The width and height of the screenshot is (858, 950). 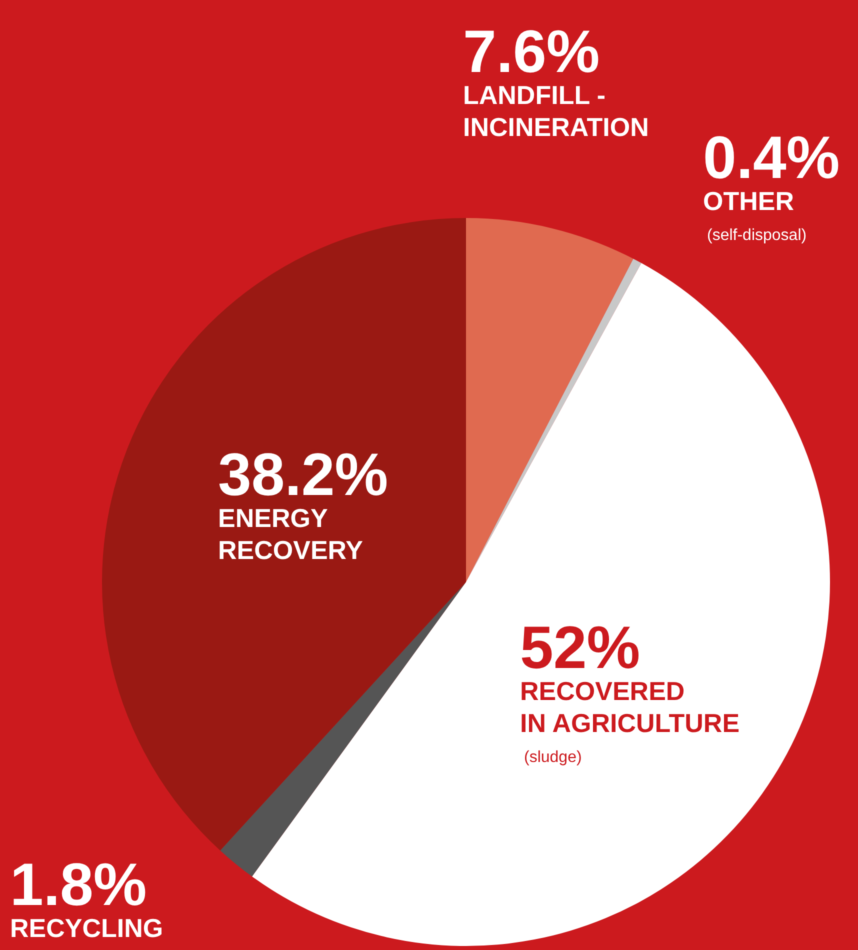 I want to click on text: (self-disposal), so click(x=757, y=235).